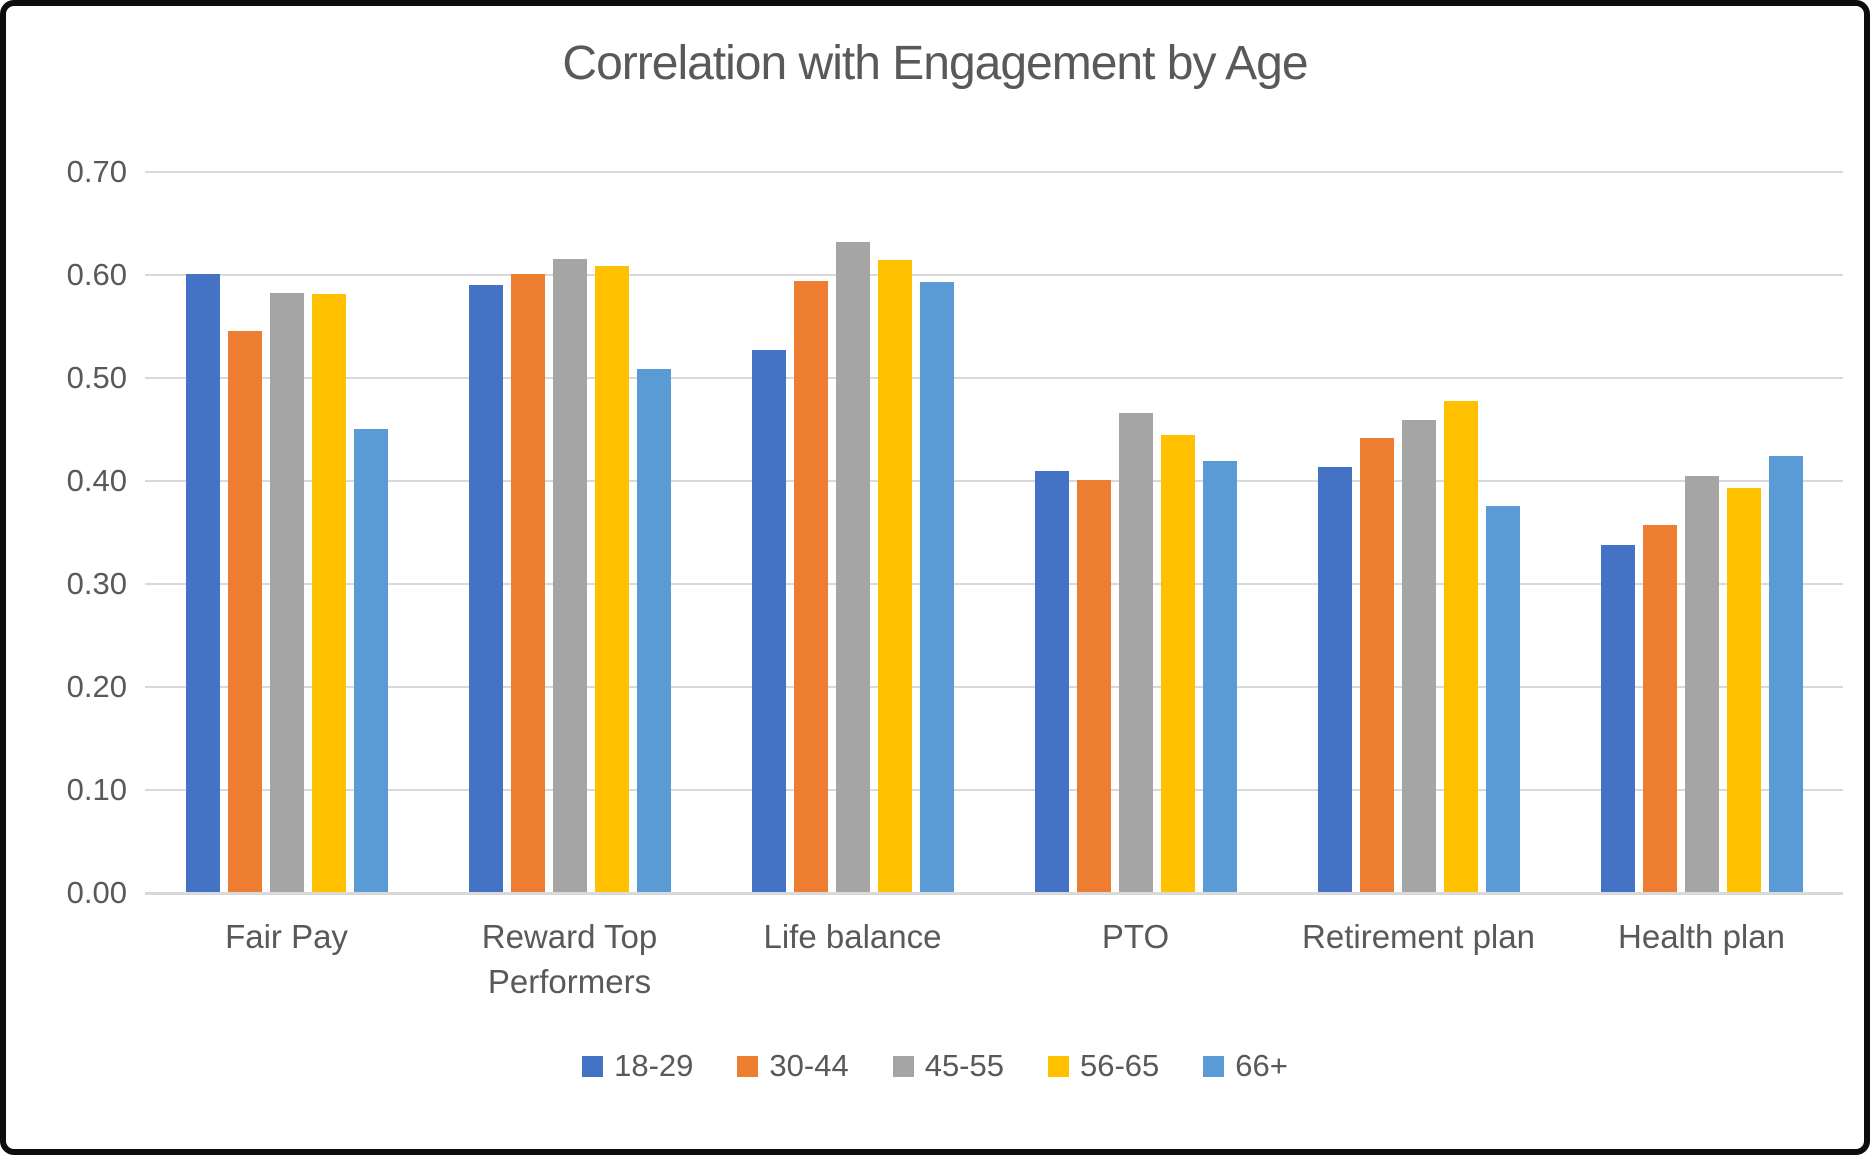  What do you see at coordinates (1659, 709) in the screenshot?
I see `bar-30-44-health-plan` at bounding box center [1659, 709].